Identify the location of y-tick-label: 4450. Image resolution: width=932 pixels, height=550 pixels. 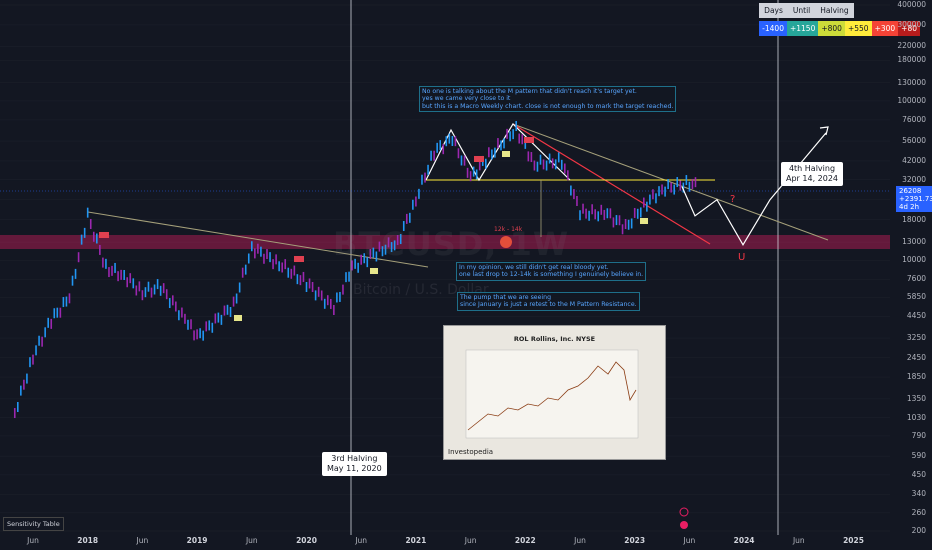
(916, 316).